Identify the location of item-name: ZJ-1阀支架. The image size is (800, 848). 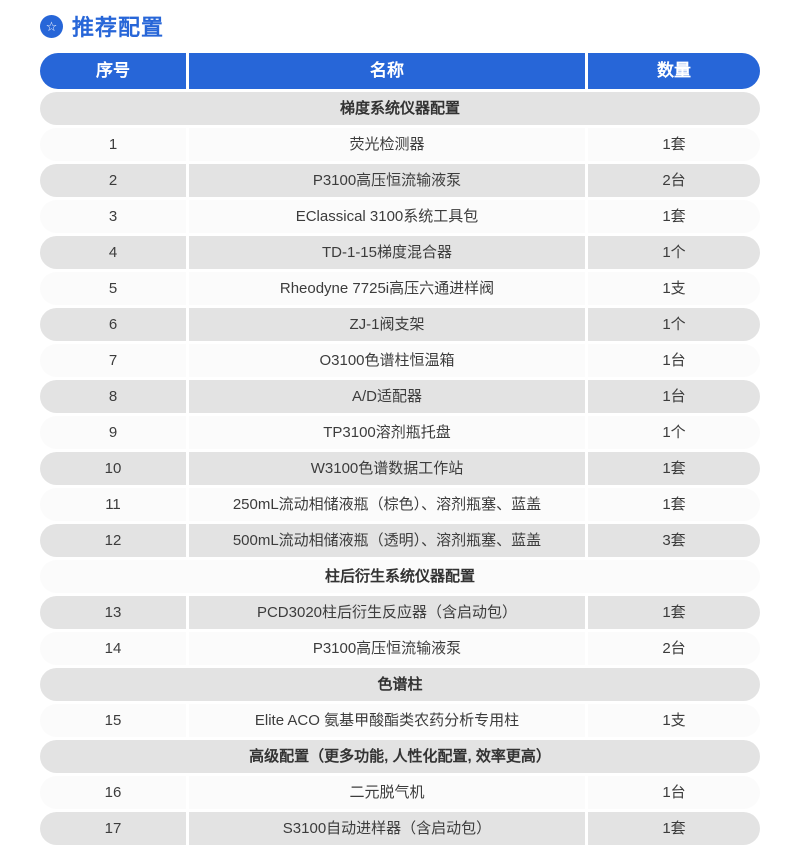
(387, 324).